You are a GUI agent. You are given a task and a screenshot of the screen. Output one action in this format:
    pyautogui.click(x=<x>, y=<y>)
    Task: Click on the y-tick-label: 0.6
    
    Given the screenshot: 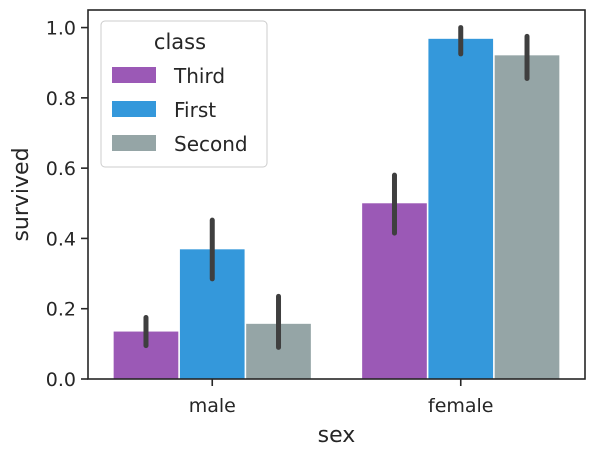 What is the action you would take?
    pyautogui.click(x=61, y=169)
    